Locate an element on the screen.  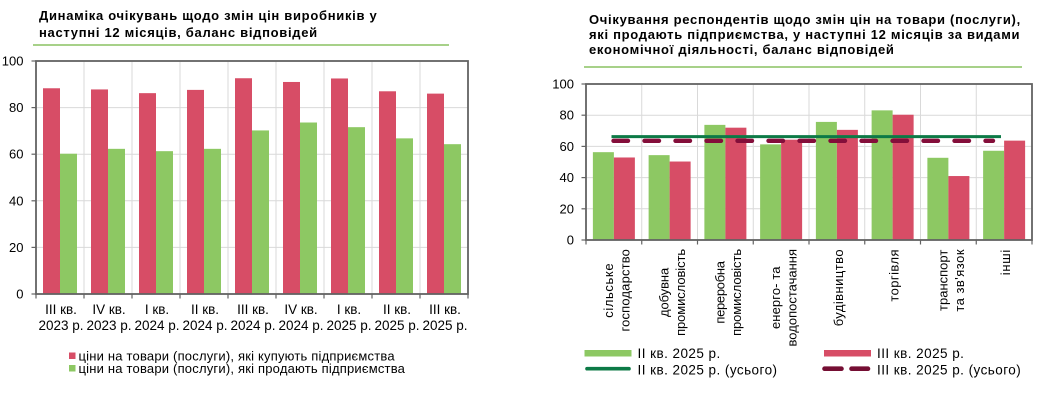
svg-text: добувна is located at coordinates (664, 292).